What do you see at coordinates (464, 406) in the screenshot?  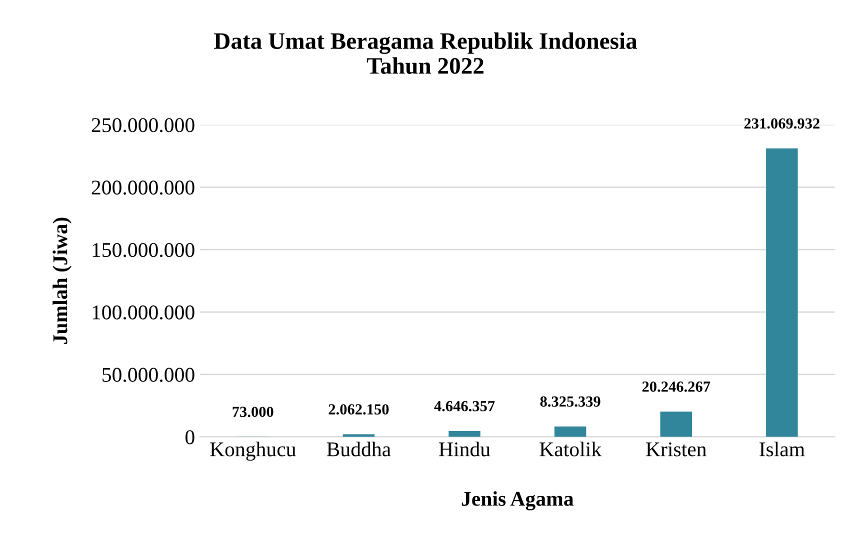 I see `data-label: 4.646.357` at bounding box center [464, 406].